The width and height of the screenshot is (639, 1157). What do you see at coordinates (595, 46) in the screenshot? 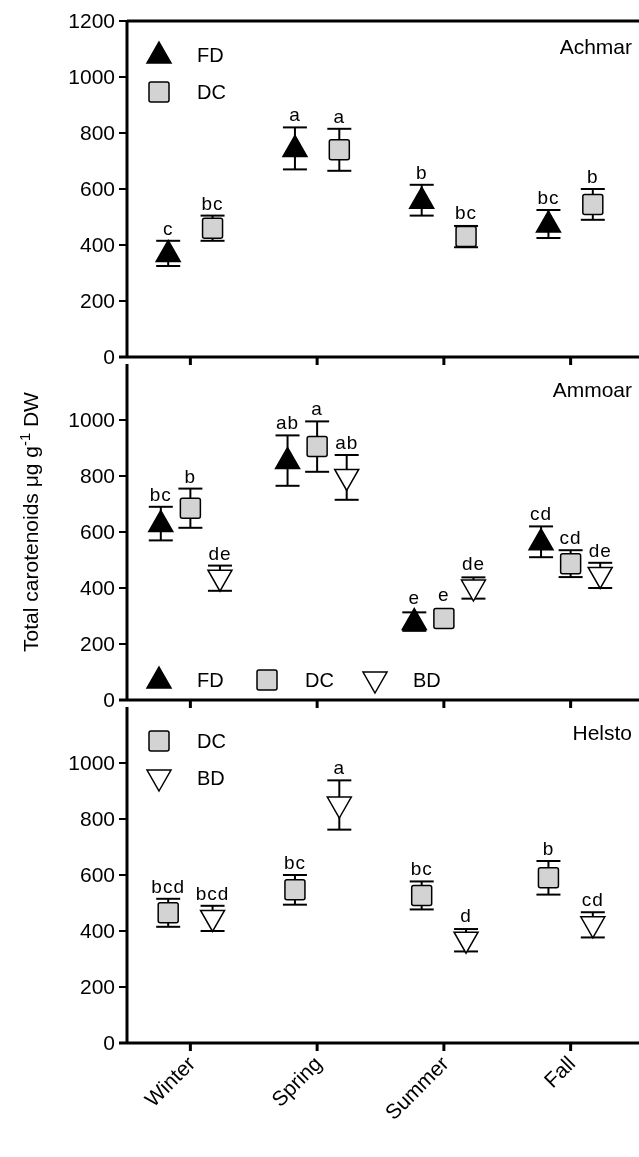
I see `text: Achmar` at bounding box center [595, 46].